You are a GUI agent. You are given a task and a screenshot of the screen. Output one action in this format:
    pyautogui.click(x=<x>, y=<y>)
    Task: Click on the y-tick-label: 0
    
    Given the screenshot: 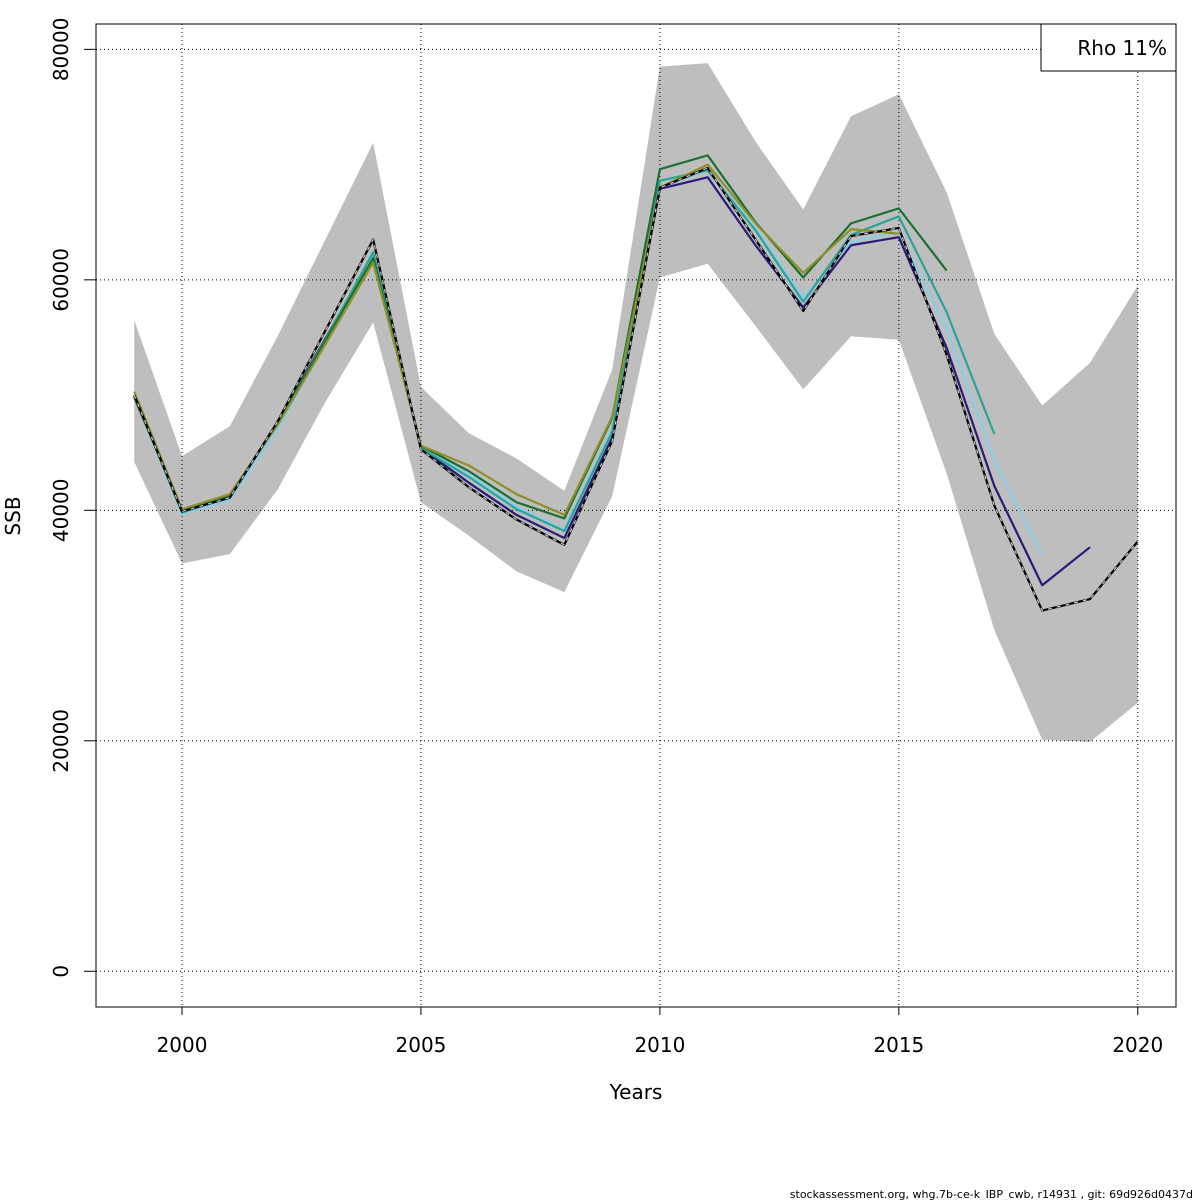 What is the action you would take?
    pyautogui.click(x=61, y=971)
    